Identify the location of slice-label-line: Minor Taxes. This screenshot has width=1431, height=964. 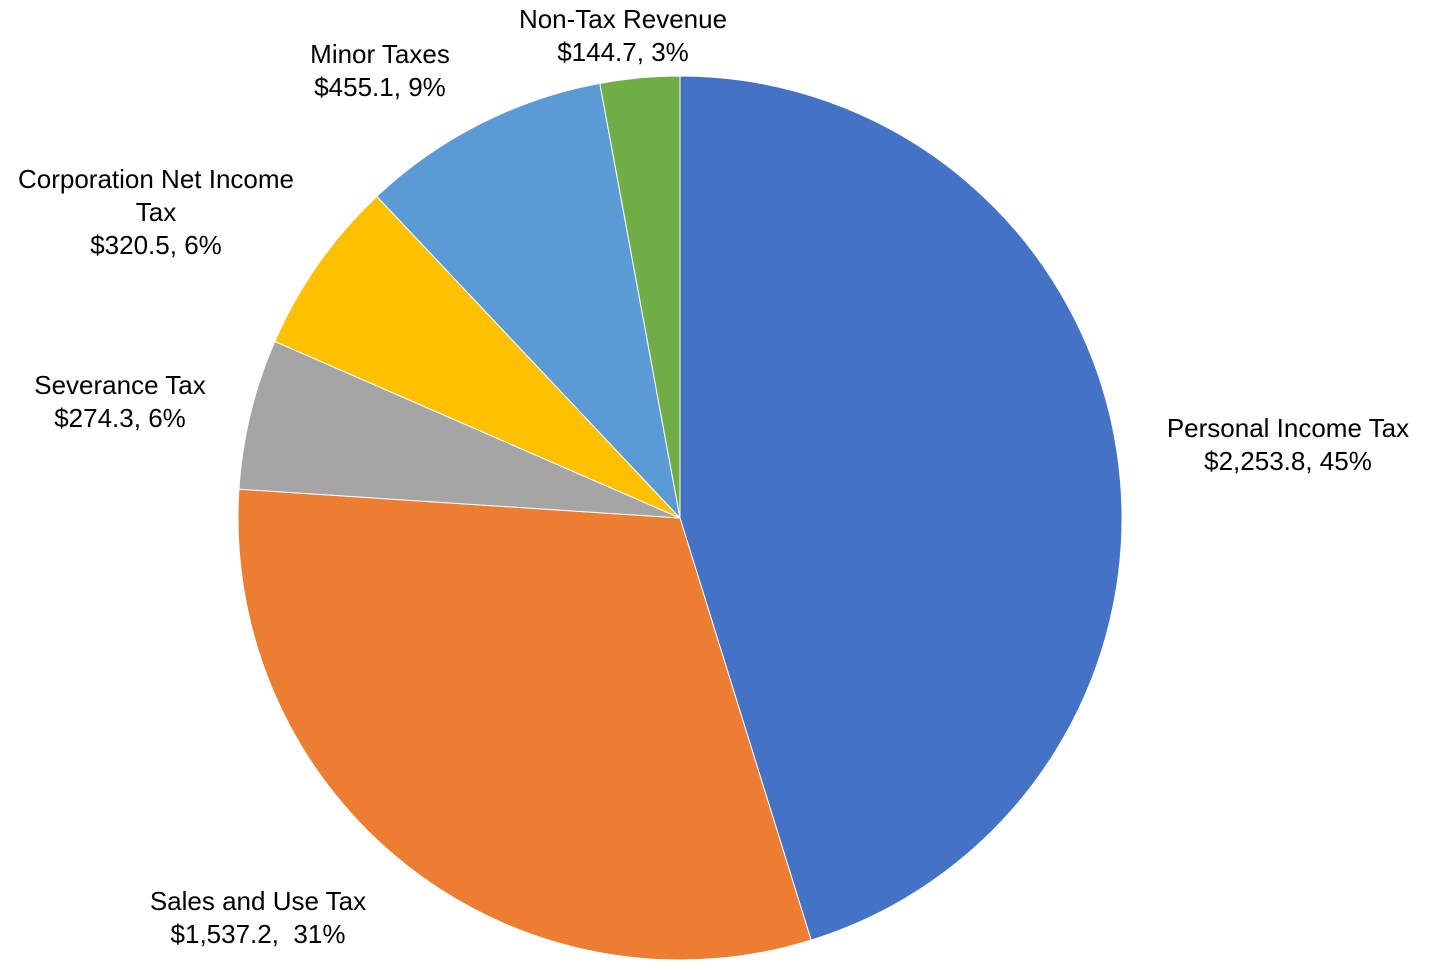
(380, 54).